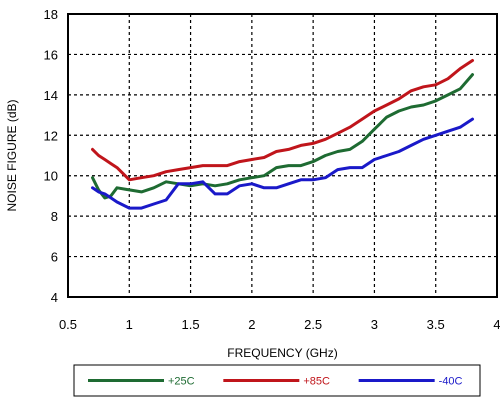  What do you see at coordinates (54, 257) in the screenshot?
I see `y-tick-label: 6` at bounding box center [54, 257].